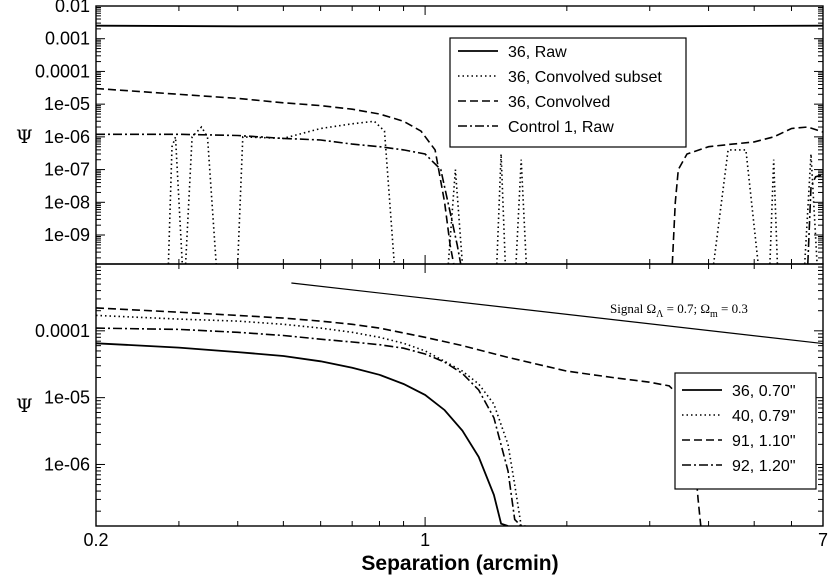  I want to click on signal-label-sub1: Λ, so click(660, 314).